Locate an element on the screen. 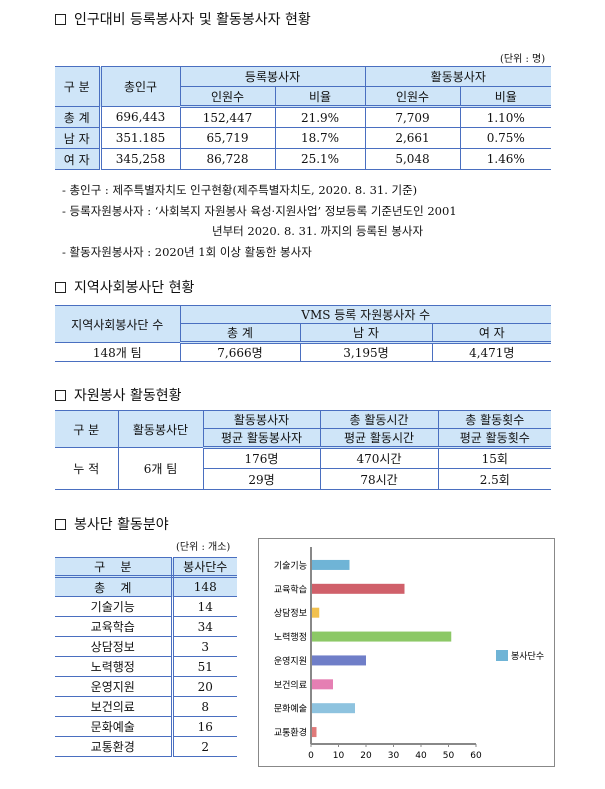 This screenshot has width=605, height=789. table-row: 운영지원 20 is located at coordinates (146, 686).